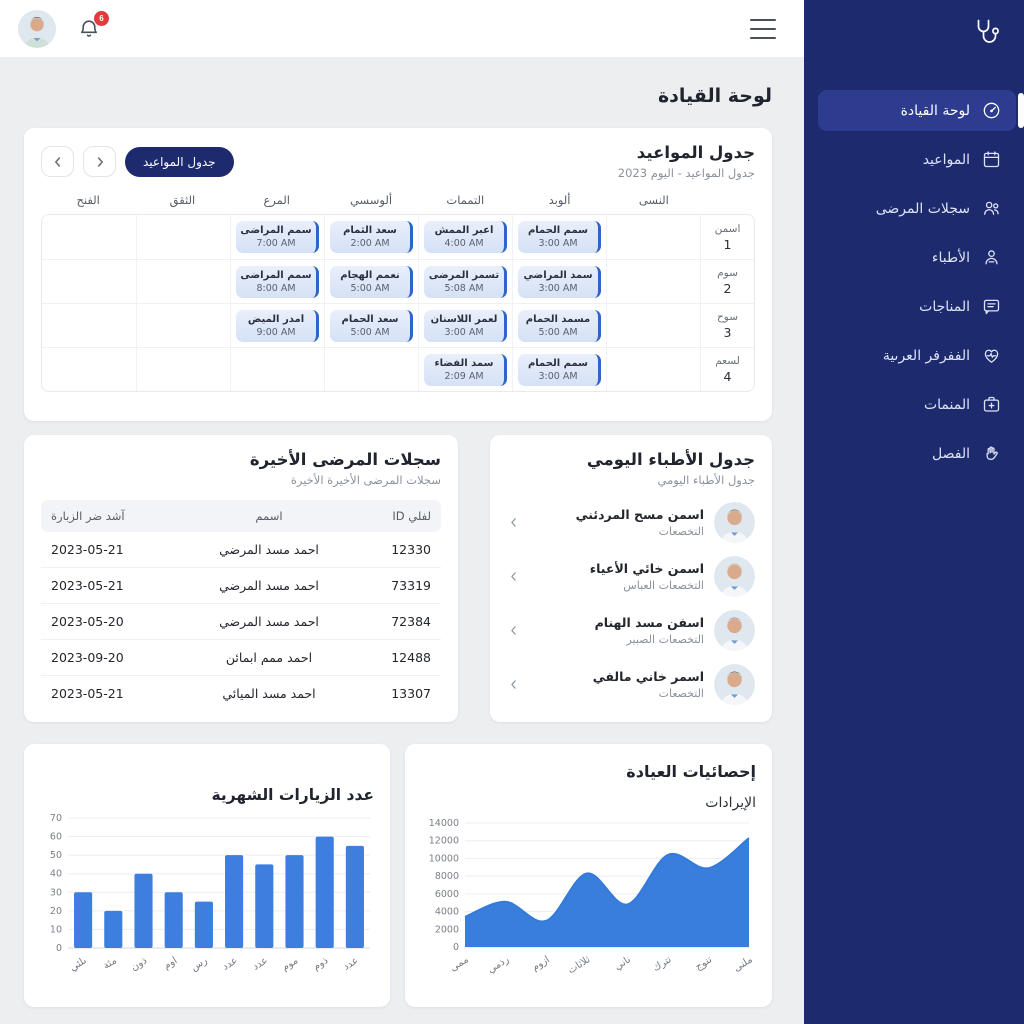 This screenshot has height=1024, width=1024. What do you see at coordinates (631, 576) in the screenshot?
I see `doctor-list-item: اسمن خائي الأعياء التخصعات العباس` at bounding box center [631, 576].